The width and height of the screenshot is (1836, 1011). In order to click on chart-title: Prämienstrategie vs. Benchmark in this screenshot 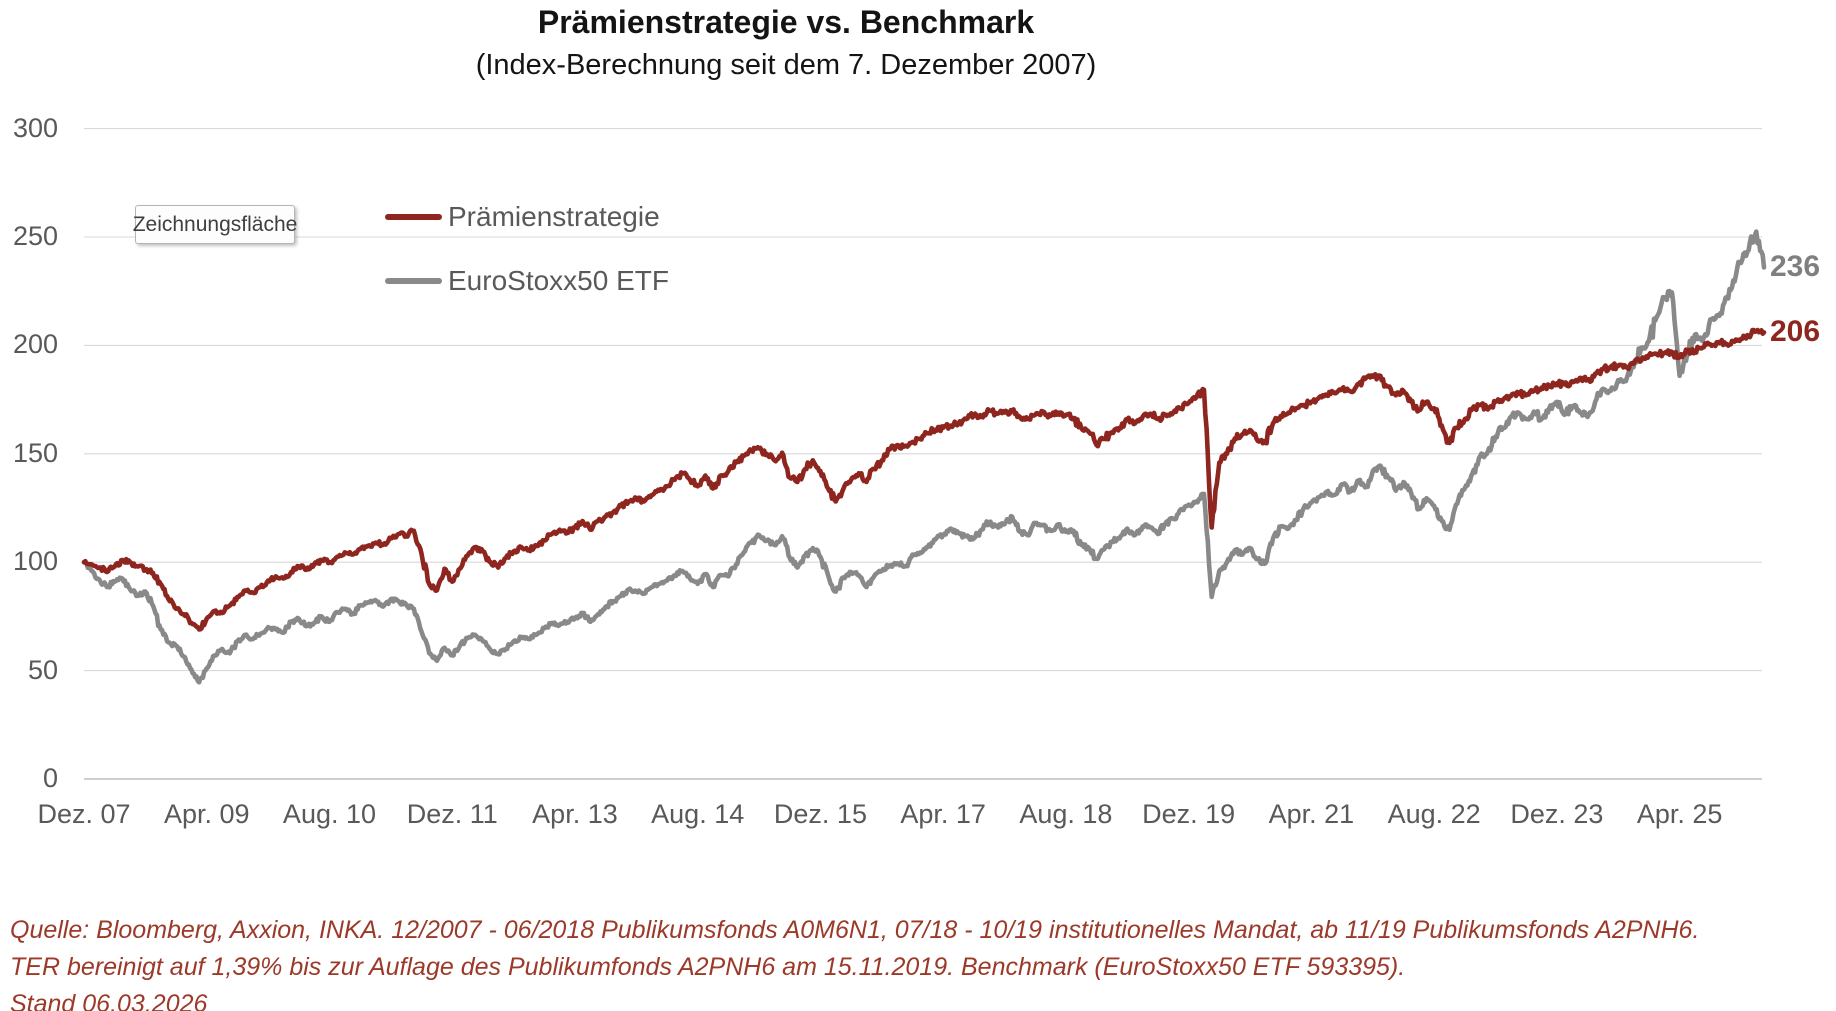, I will do `click(786, 22)`.